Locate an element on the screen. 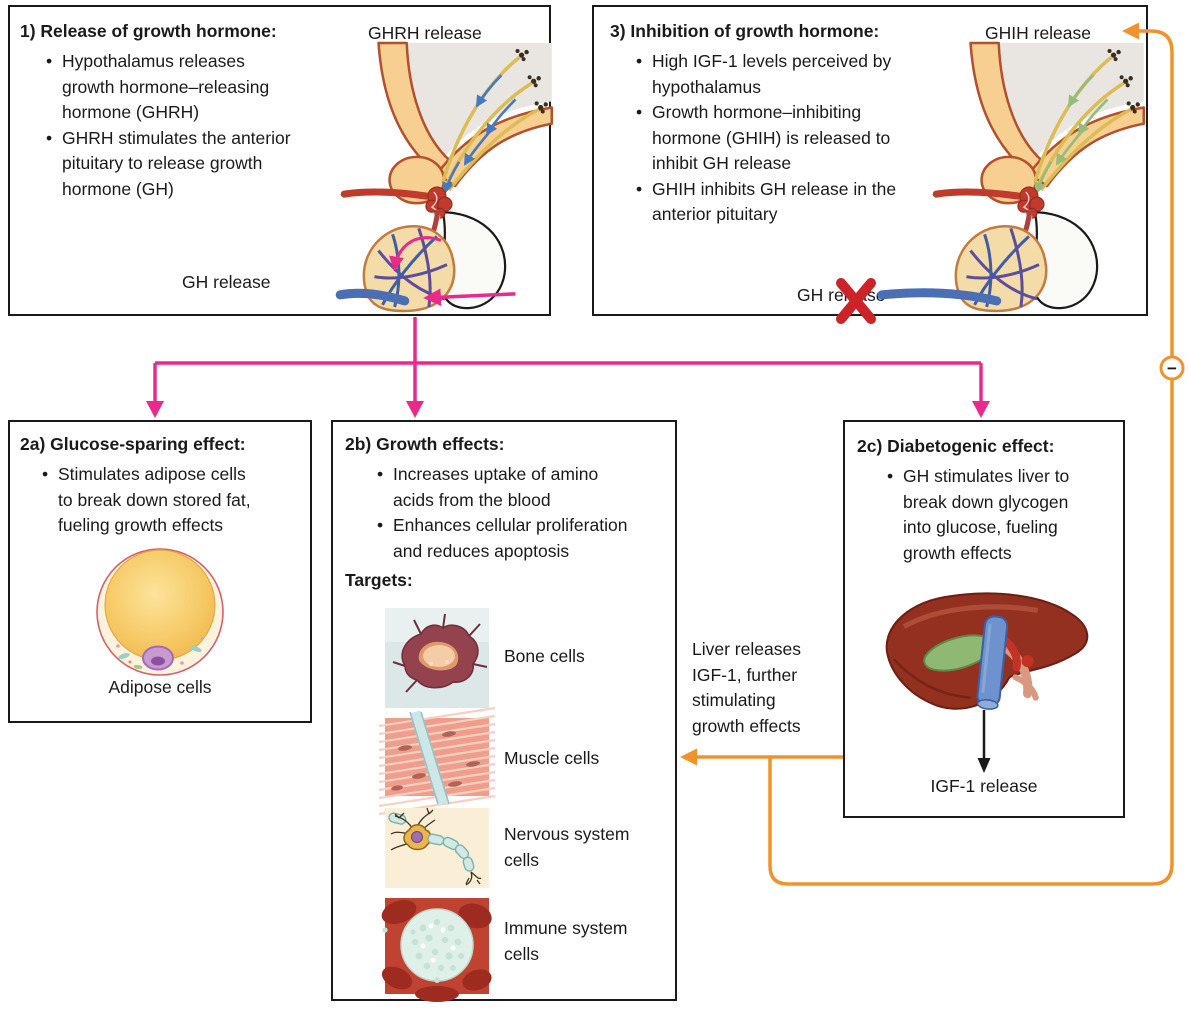 The width and height of the screenshot is (1188, 1009). cell-granules is located at coordinates (423, 950).